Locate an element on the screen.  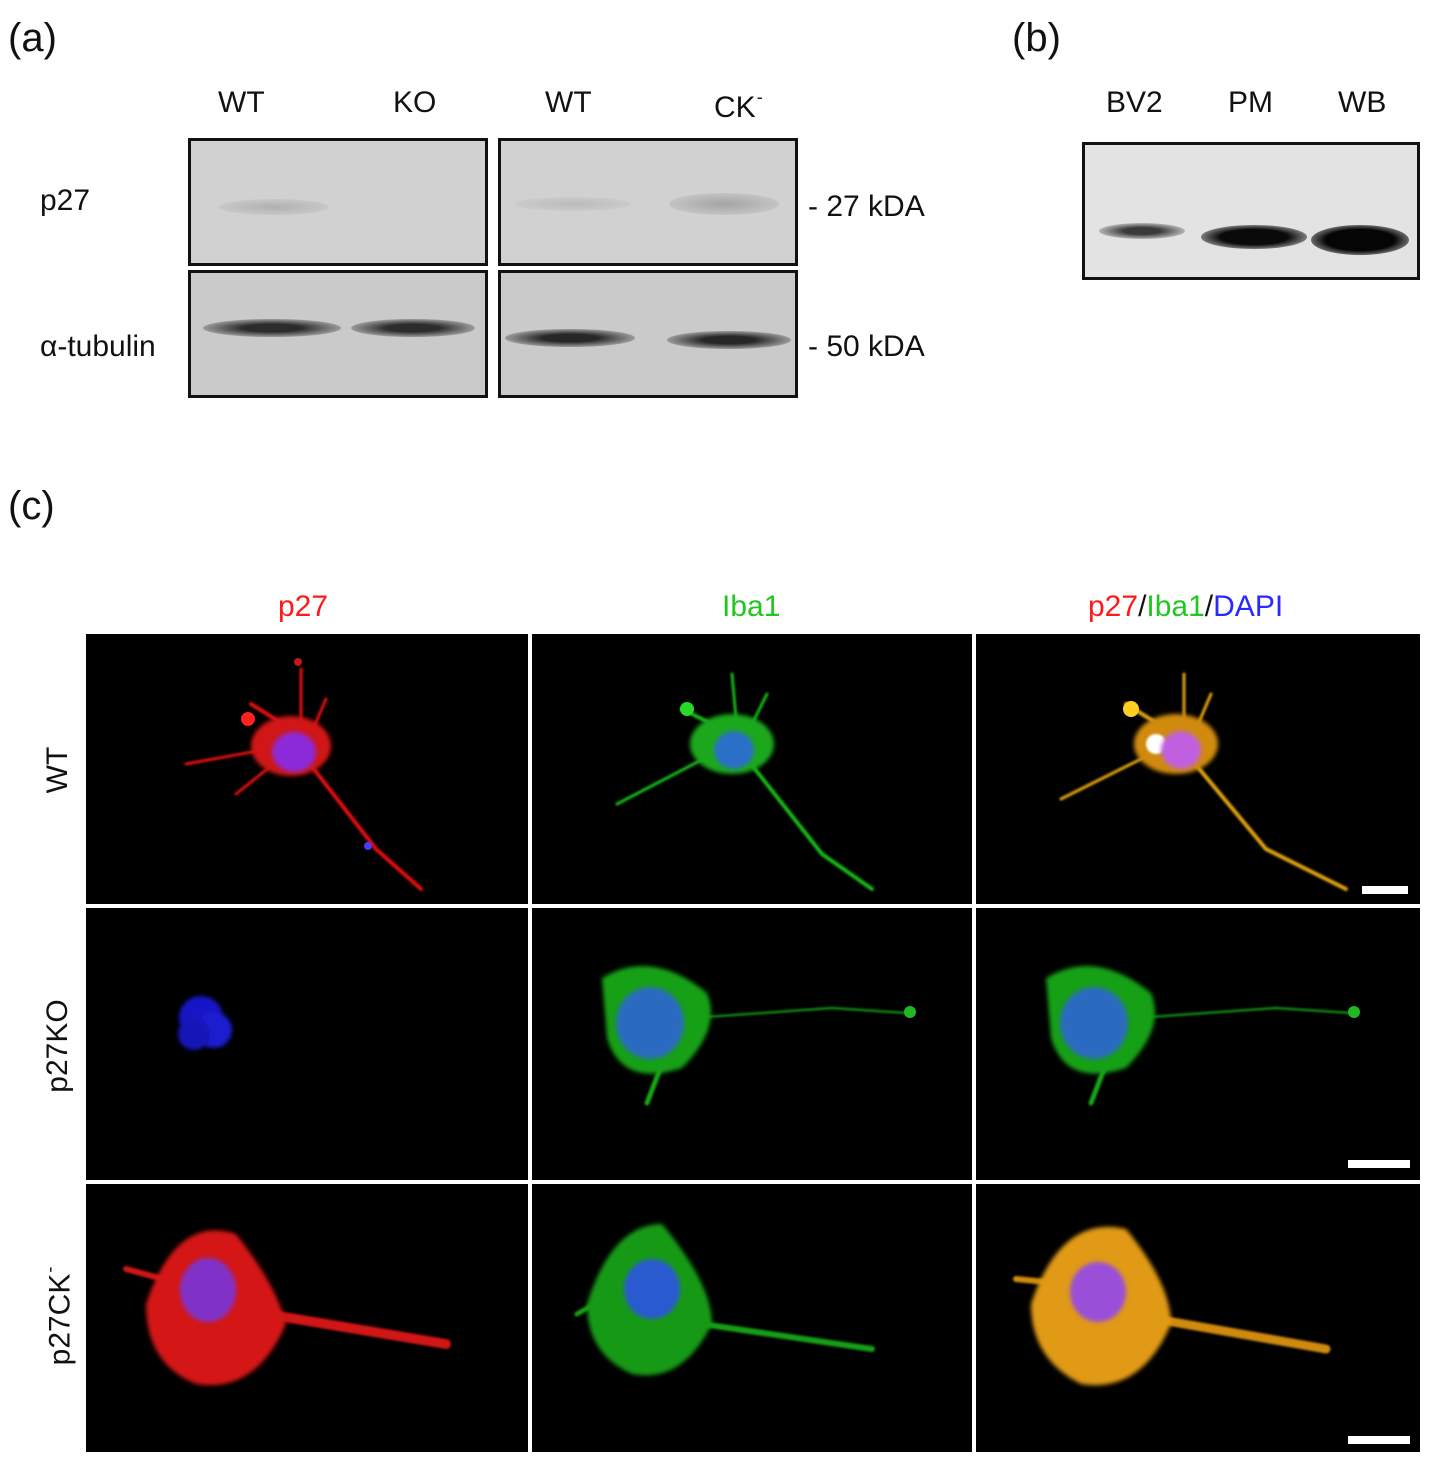
panel-a-label: (a) is located at coordinates (32, 38).